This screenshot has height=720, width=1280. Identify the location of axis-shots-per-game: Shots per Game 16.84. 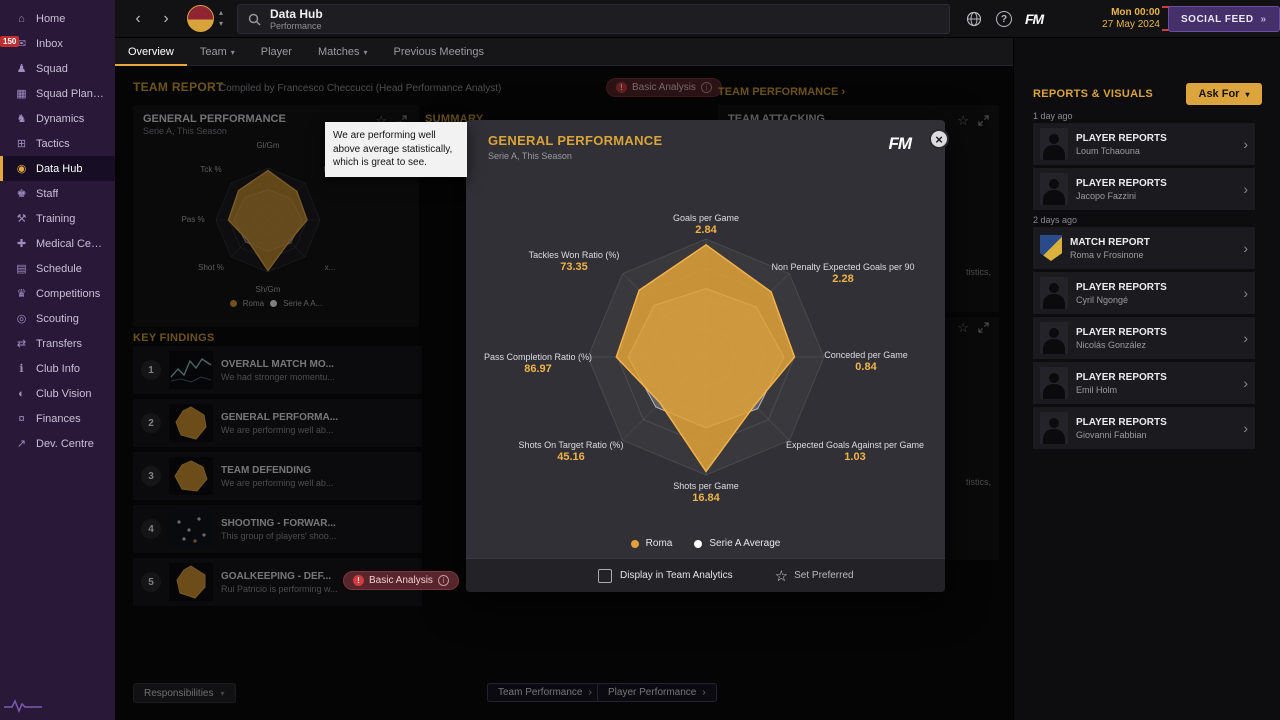
(706, 492).